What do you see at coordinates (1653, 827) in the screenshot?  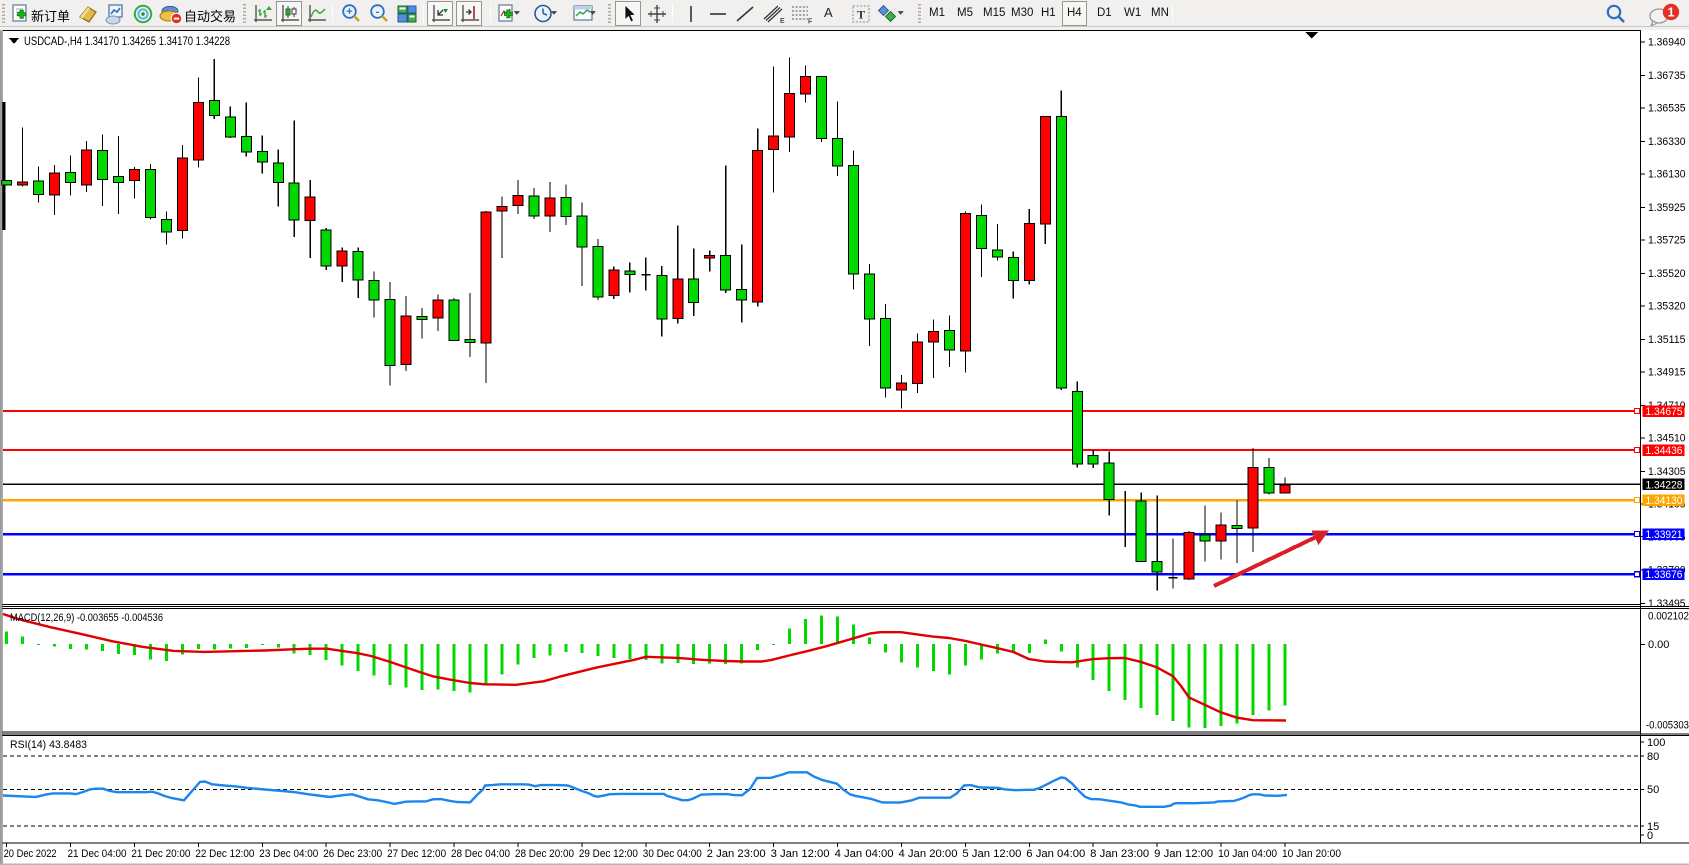 I see `svg-text: 15` at bounding box center [1653, 827].